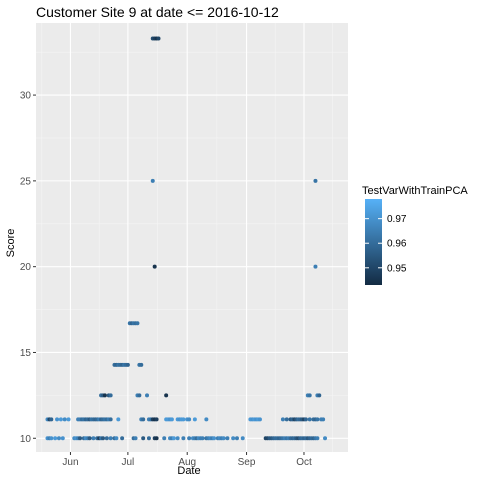 Image resolution: width=480 pixels, height=480 pixels. What do you see at coordinates (247, 462) in the screenshot?
I see `x-tick-label: Sep` at bounding box center [247, 462].